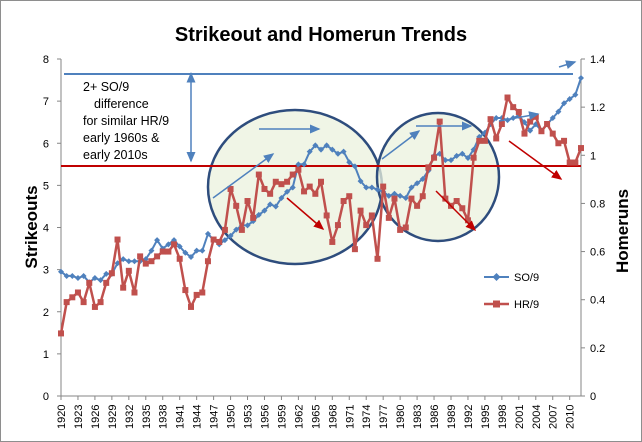 The width and height of the screenshot is (642, 442). What do you see at coordinates (115, 155) in the screenshot?
I see `annotation-line-5: early 2010s` at bounding box center [115, 155].